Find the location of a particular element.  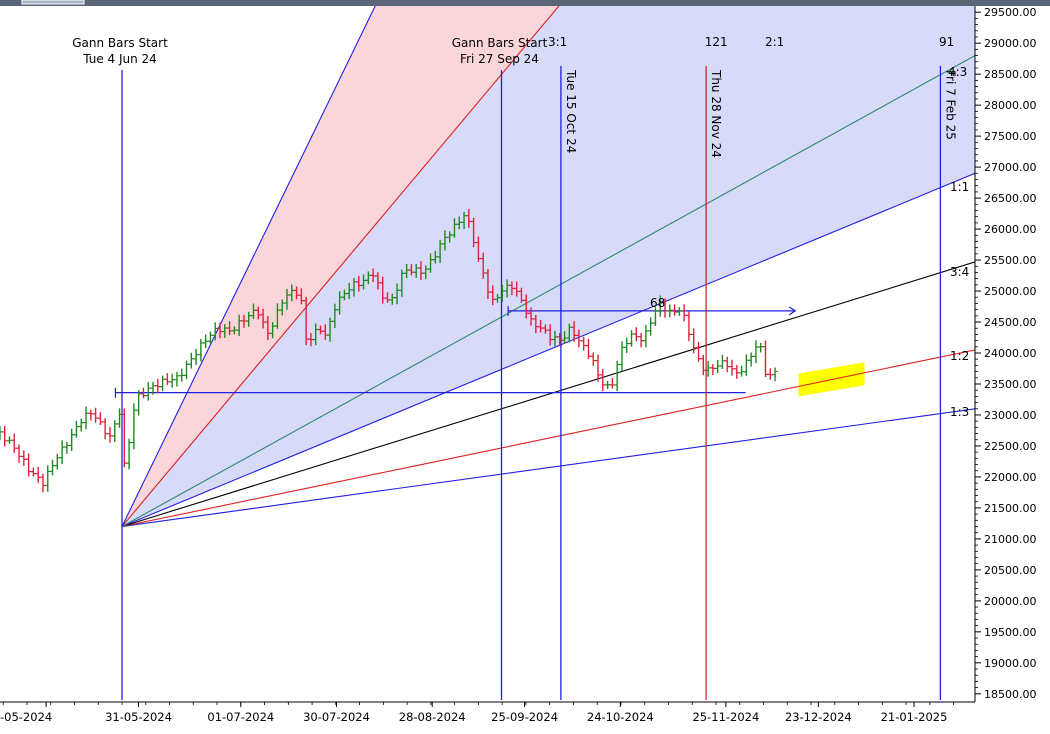

y-tick-label-22: 18500.00 is located at coordinates (1010, 694).